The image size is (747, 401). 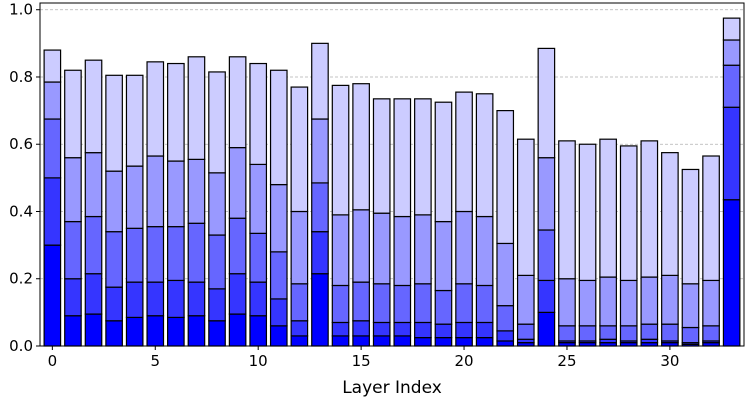 What do you see at coordinates (53, 361) in the screenshot?
I see `x-tick-label: 0` at bounding box center [53, 361].